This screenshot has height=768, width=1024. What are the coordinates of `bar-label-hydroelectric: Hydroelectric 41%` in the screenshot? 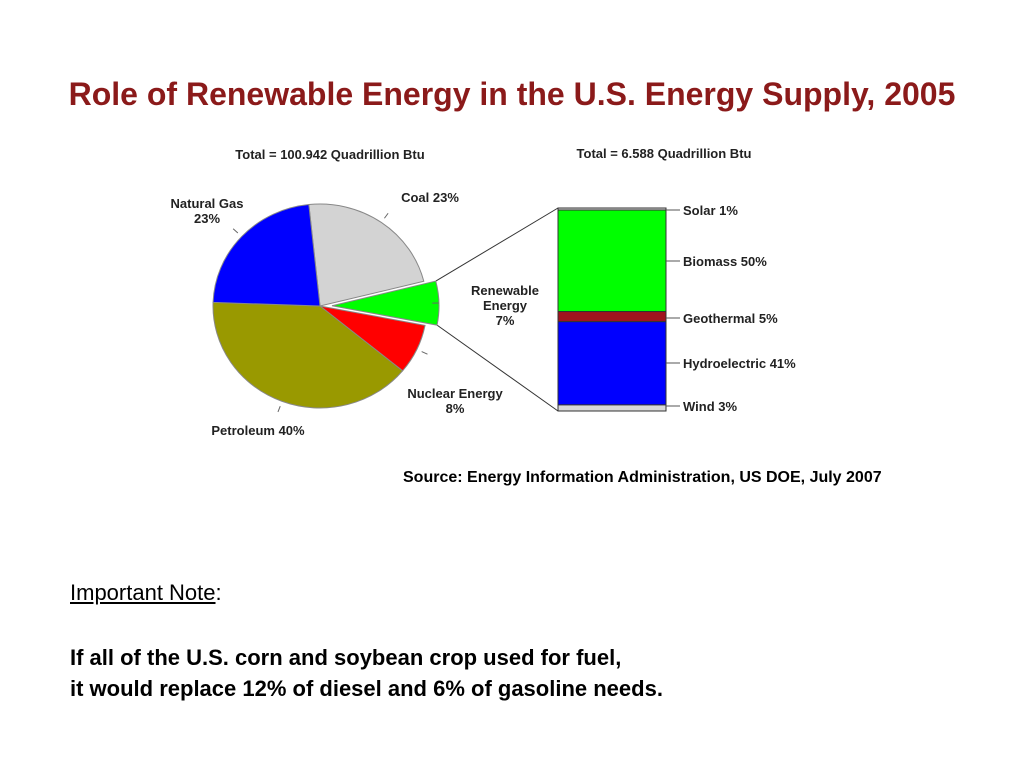 It's located at (739, 363).